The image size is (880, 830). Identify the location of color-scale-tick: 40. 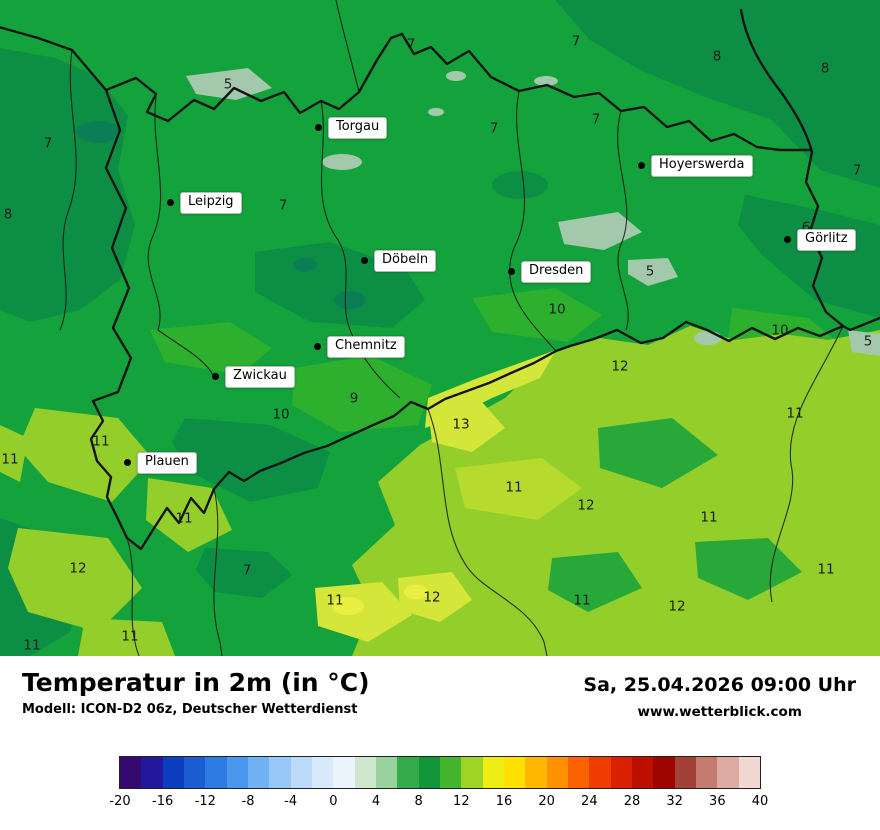
(760, 801).